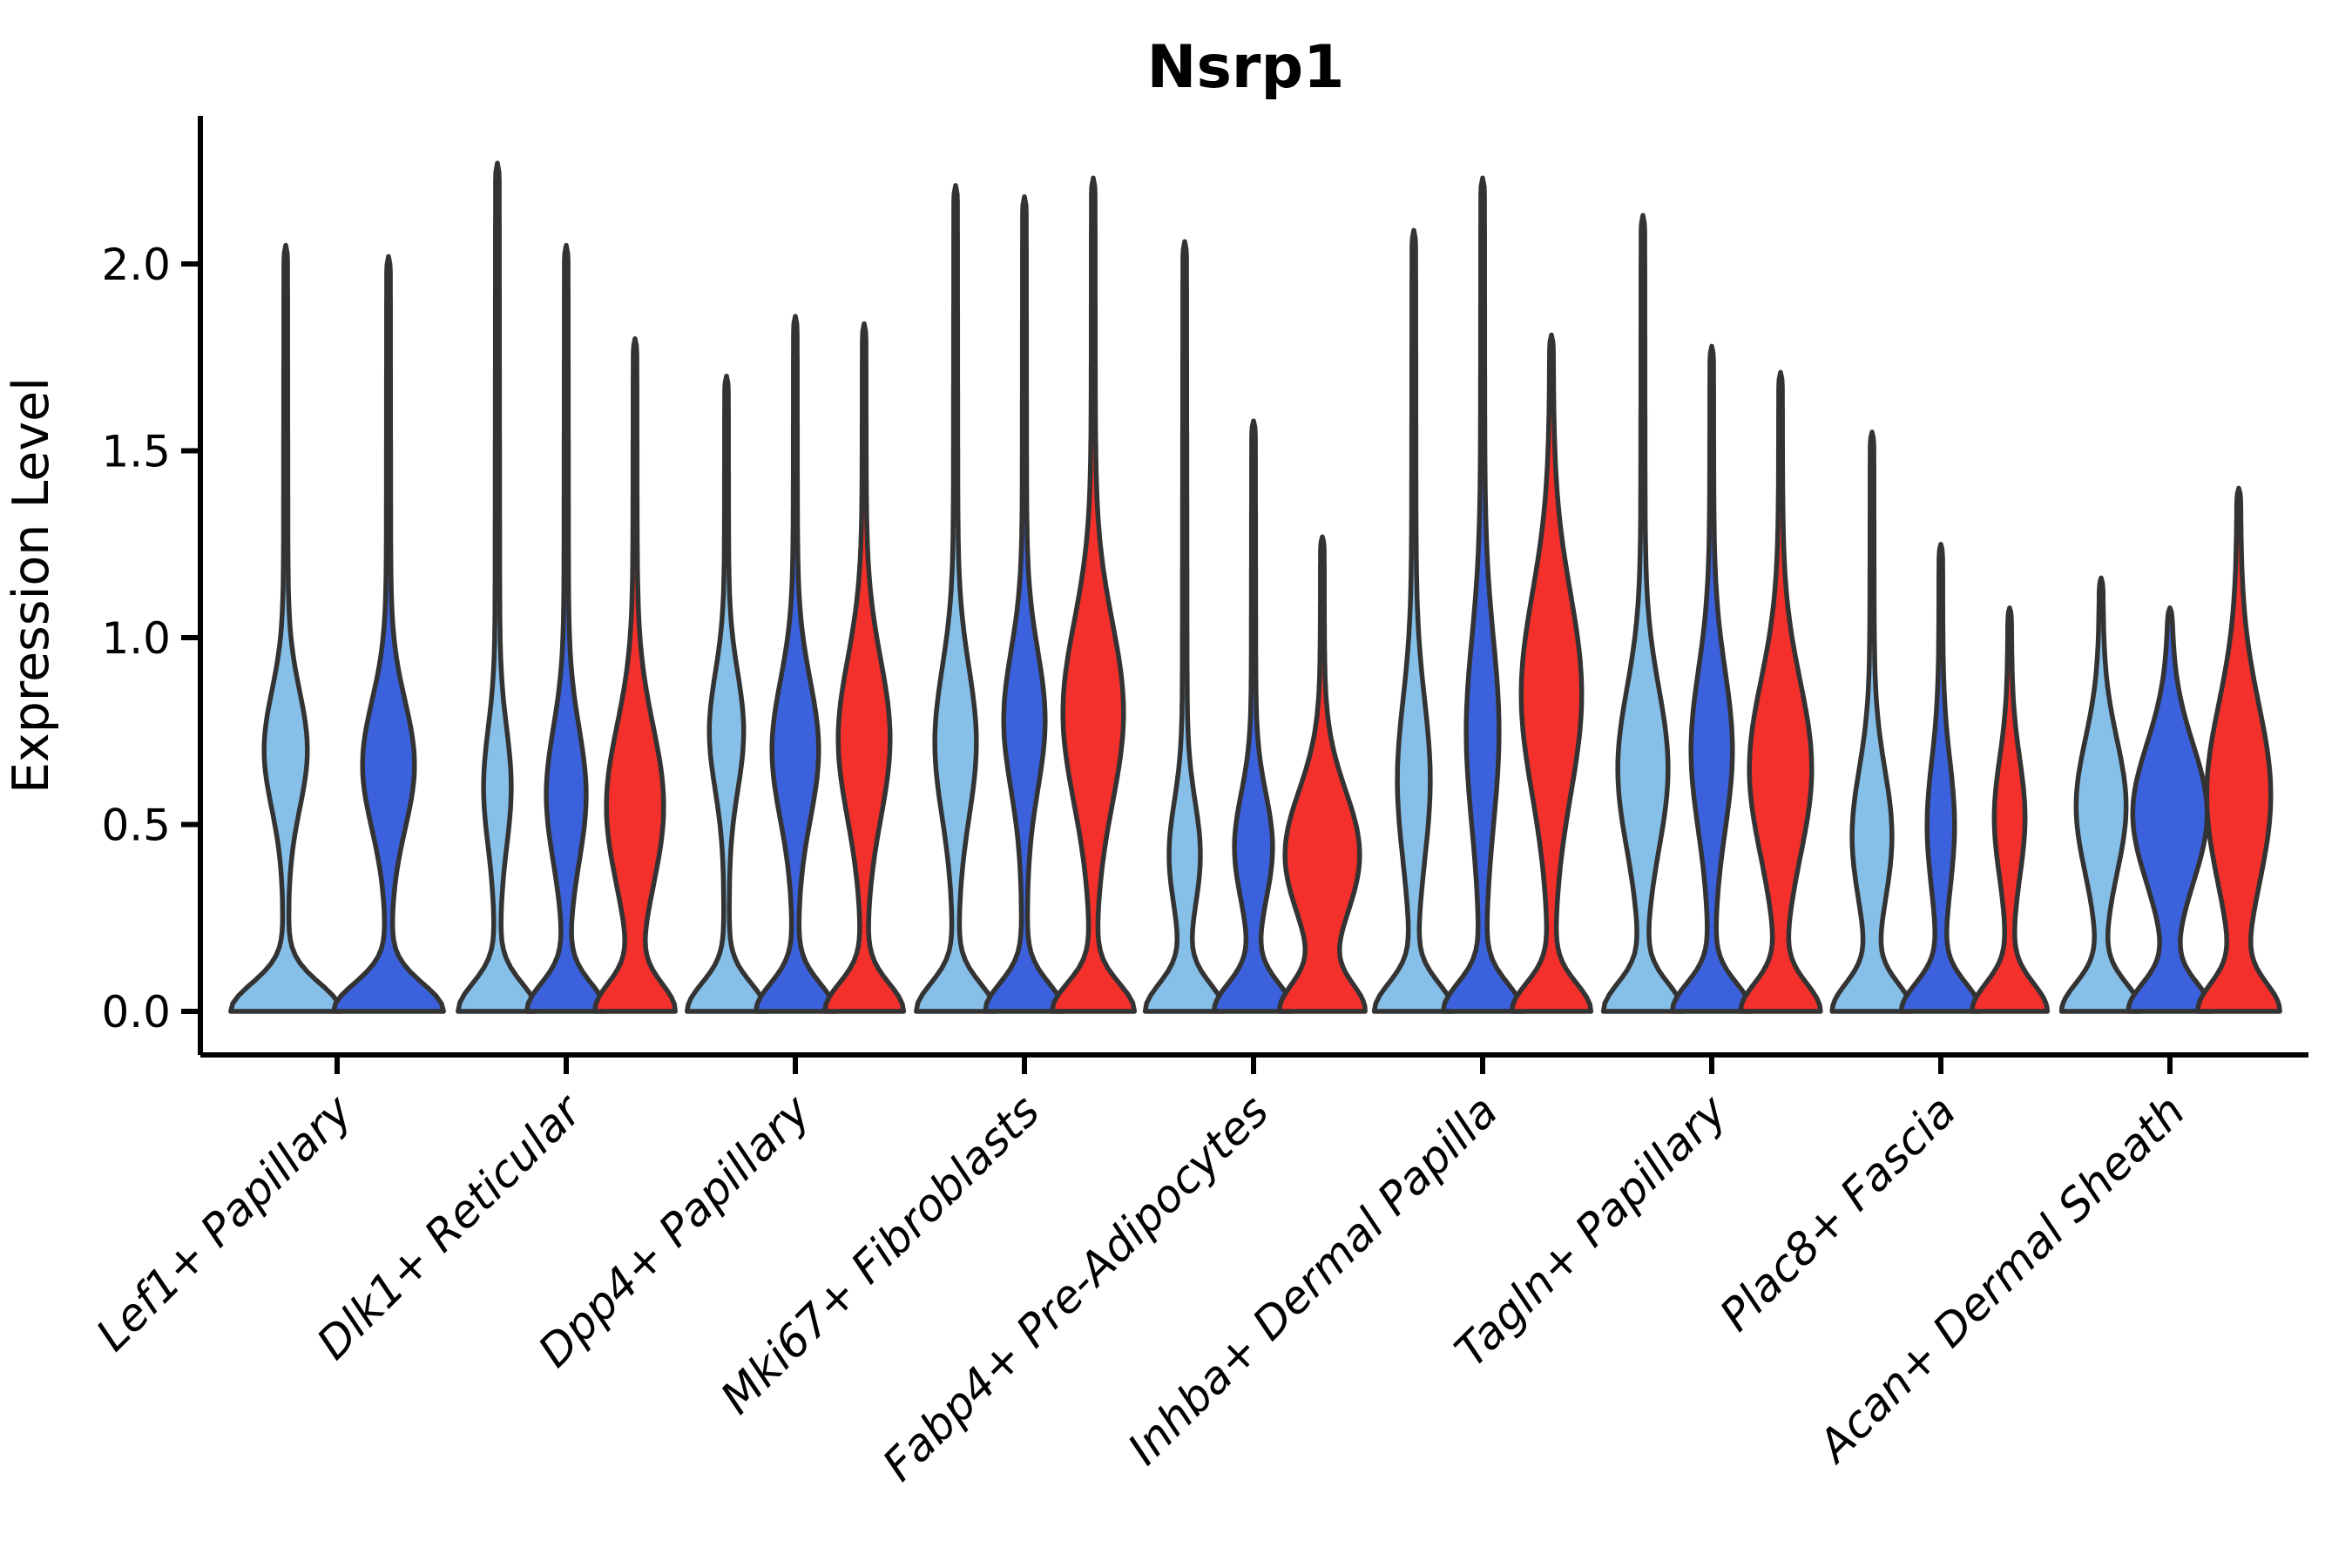  Describe the element at coordinates (1246, 67) in the screenshot. I see `chart-title: Nsrp1` at that location.